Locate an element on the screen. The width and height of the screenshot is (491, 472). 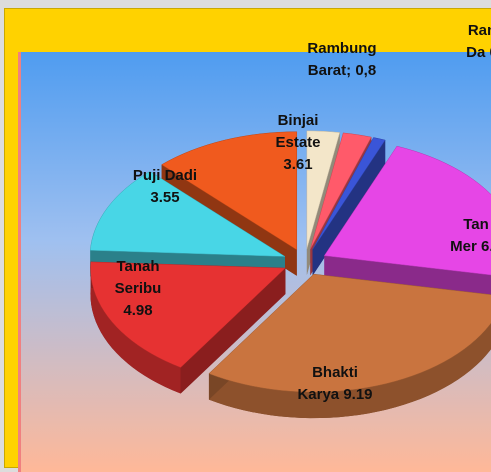
label-text: Bhakti Karya is located at coordinates (327, 383).